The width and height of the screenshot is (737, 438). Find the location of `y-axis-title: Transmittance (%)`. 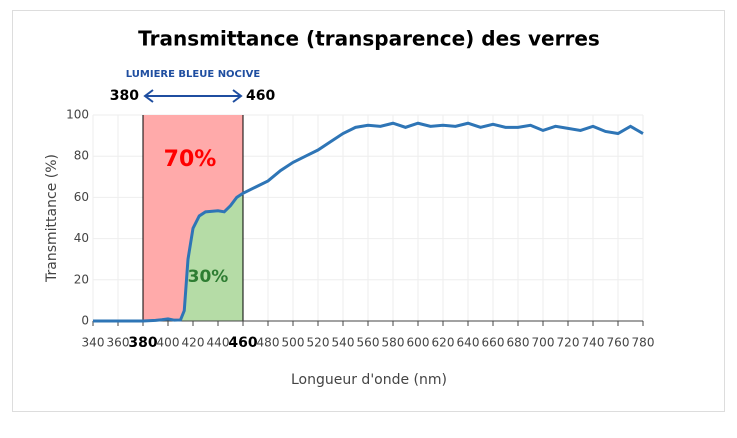

y-axis-title: Transmittance (%) is located at coordinates (52, 218).